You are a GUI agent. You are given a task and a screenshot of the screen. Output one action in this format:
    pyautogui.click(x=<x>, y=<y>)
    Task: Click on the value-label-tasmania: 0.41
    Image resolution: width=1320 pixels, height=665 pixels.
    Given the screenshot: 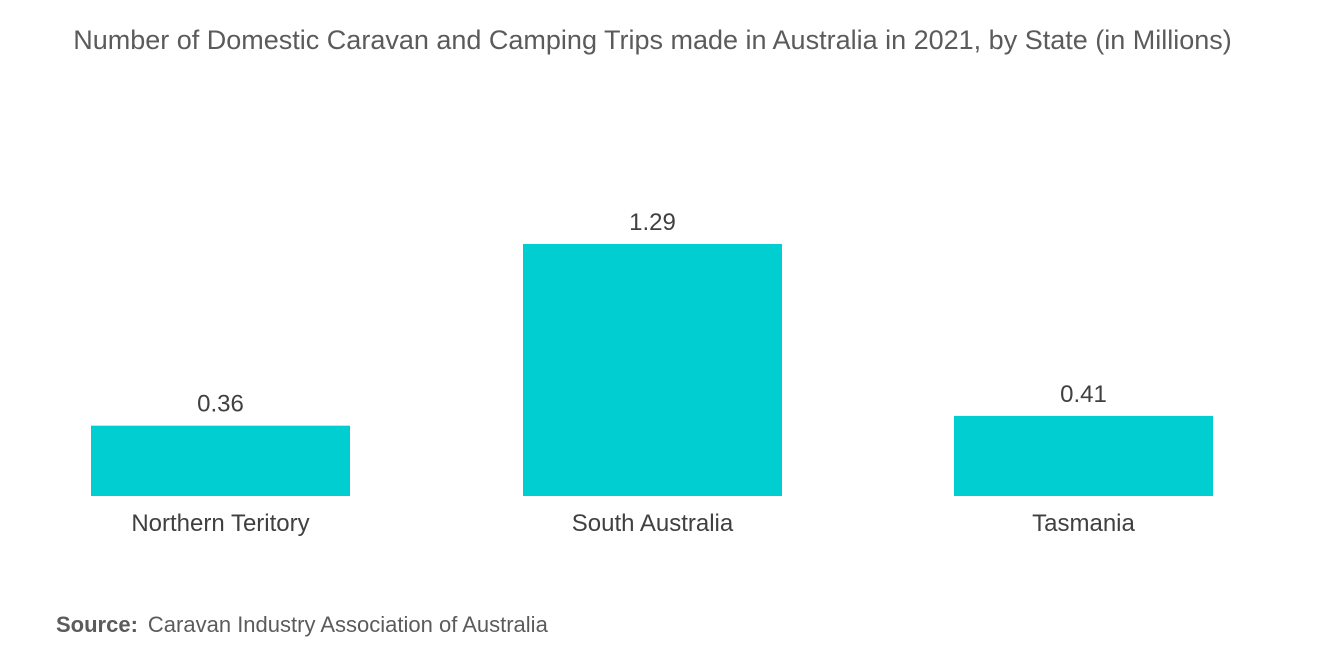 What is the action you would take?
    pyautogui.click(x=1083, y=394)
    